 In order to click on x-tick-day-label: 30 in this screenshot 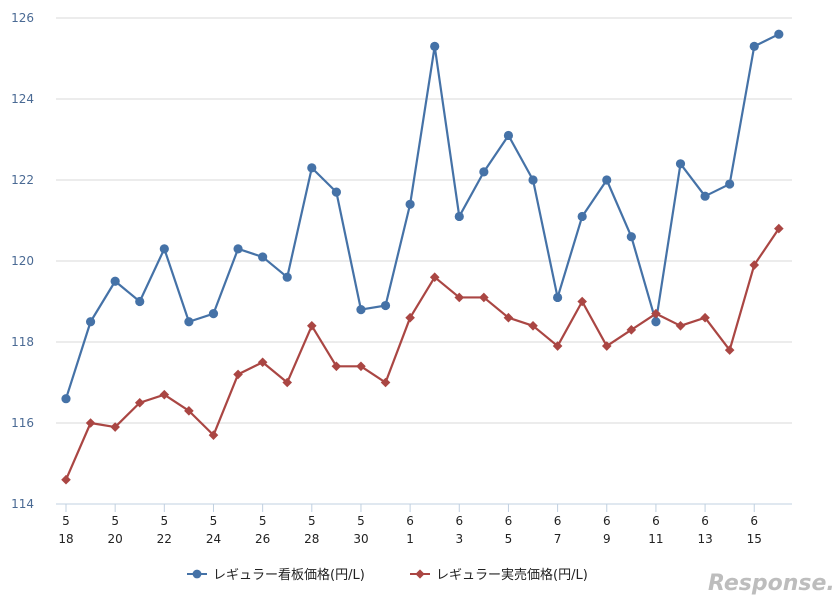, I will do `click(360, 539)`.